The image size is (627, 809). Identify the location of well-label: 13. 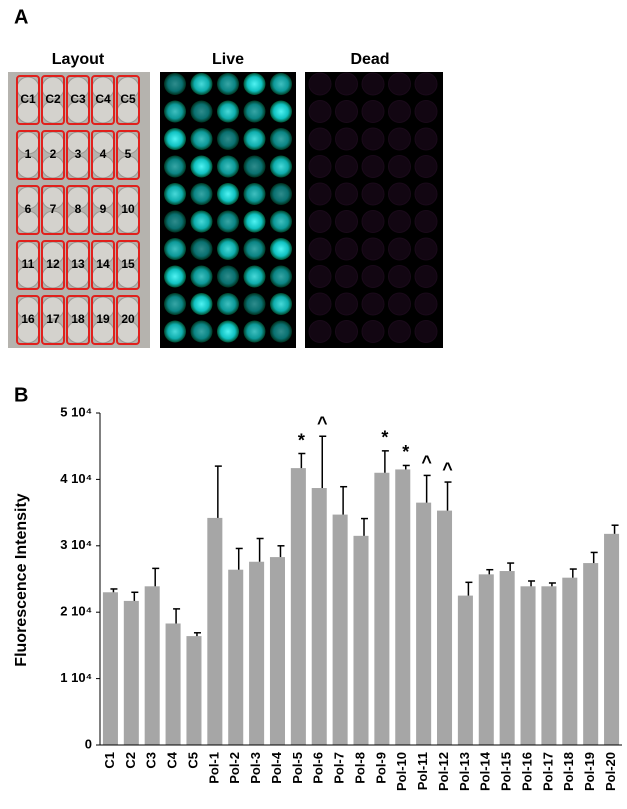
(78, 264).